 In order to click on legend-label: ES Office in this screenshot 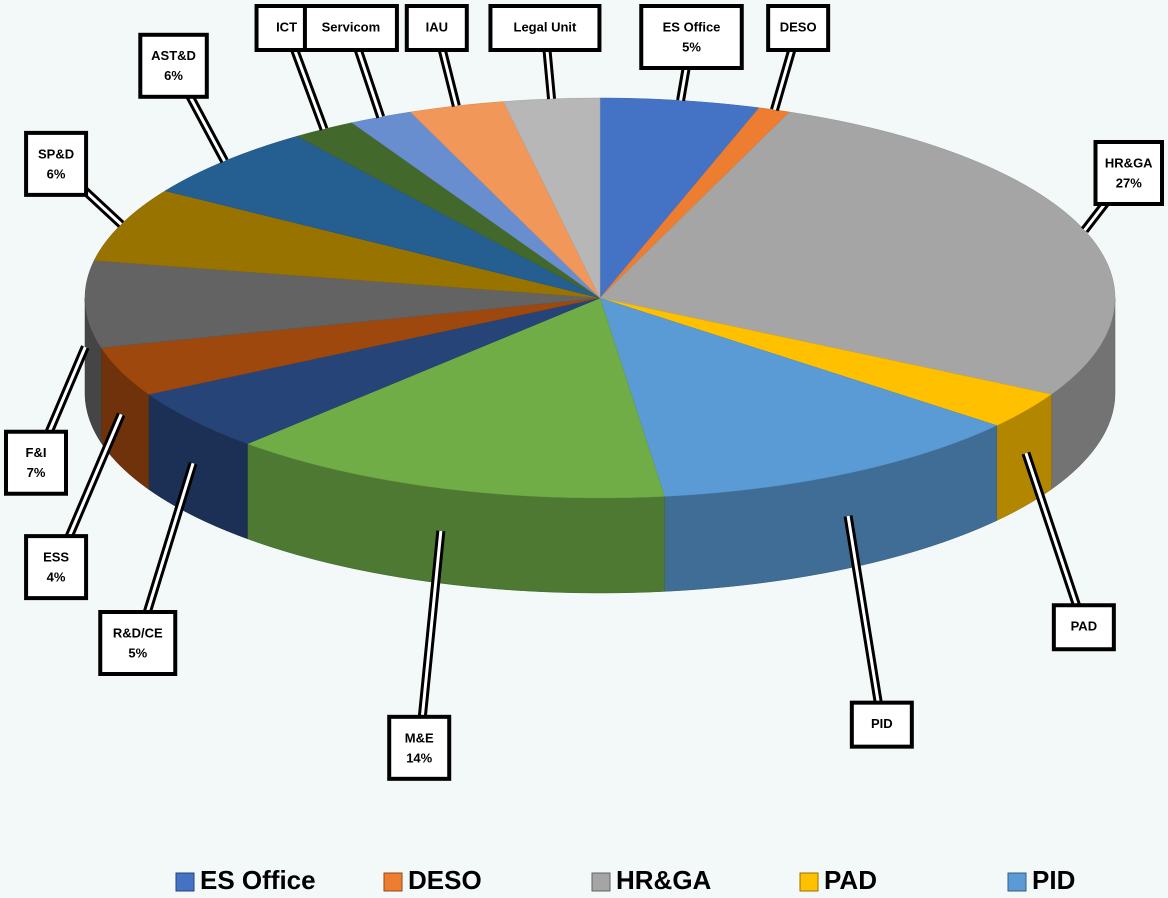, I will do `click(258, 880)`.